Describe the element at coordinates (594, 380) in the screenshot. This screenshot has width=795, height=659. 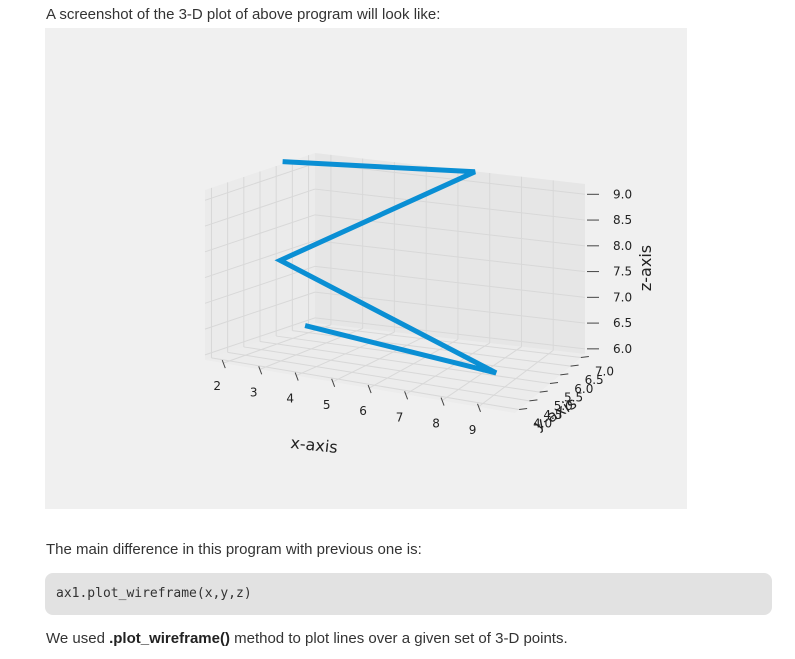
I see `y-tick-label: 6.5` at that location.